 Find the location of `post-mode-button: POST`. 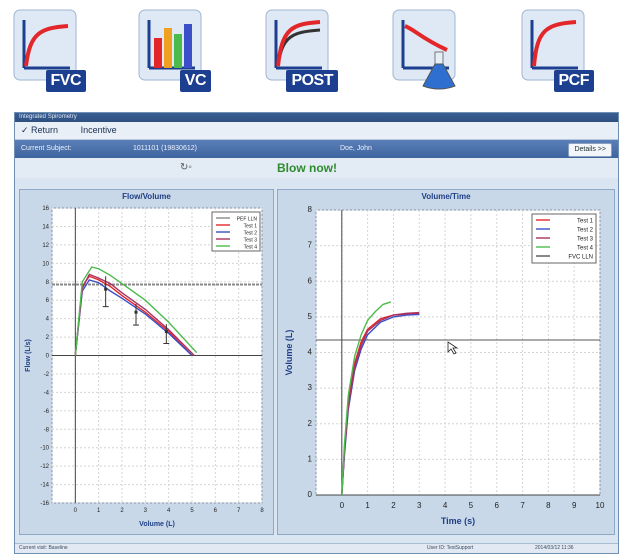

post-mode-button: POST is located at coordinates (301, 50).